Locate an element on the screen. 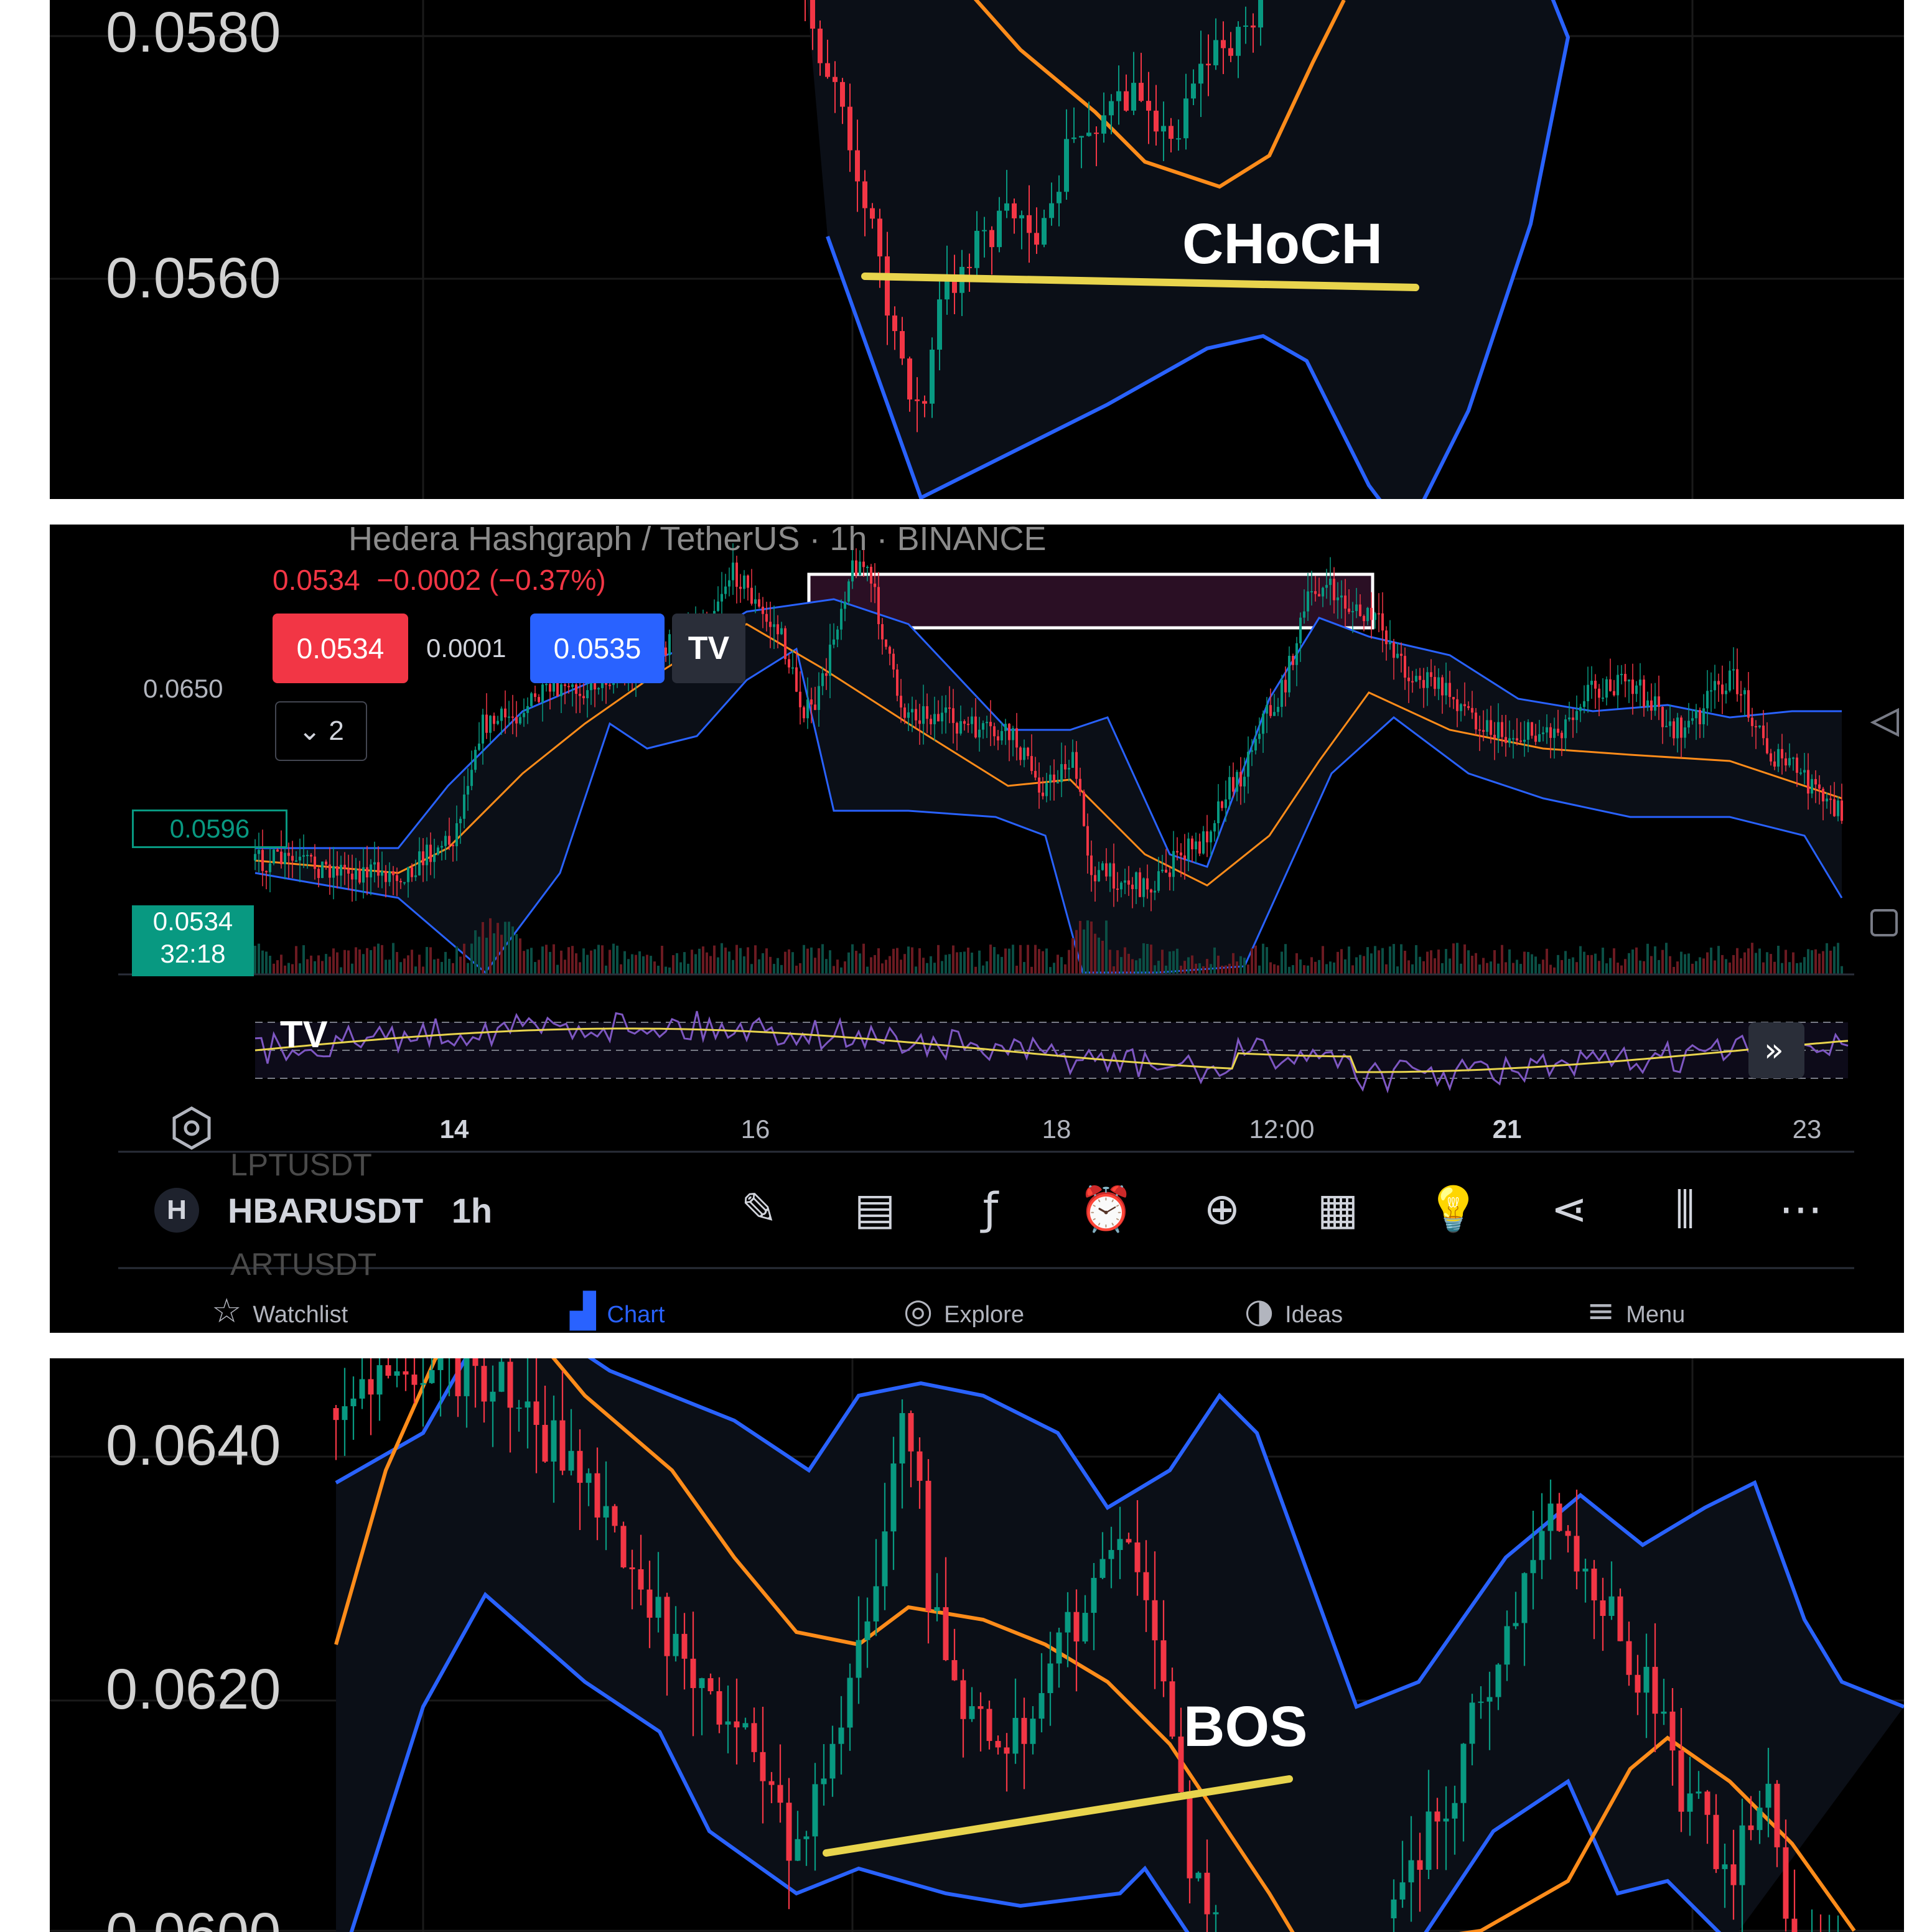 The width and height of the screenshot is (1932, 1932). share-icon: ⋖ is located at coordinates (1569, 1208).